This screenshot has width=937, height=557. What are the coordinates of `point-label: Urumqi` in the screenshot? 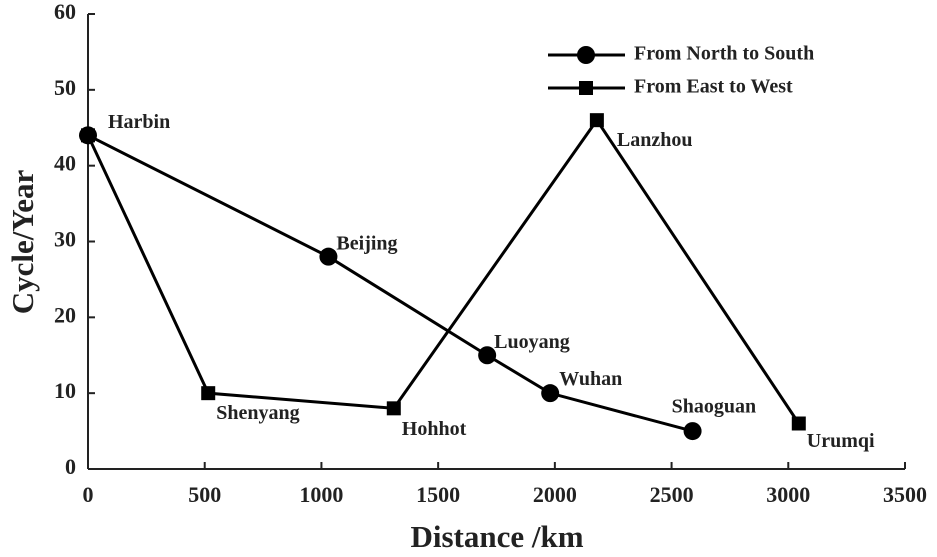 It's located at (841, 441).